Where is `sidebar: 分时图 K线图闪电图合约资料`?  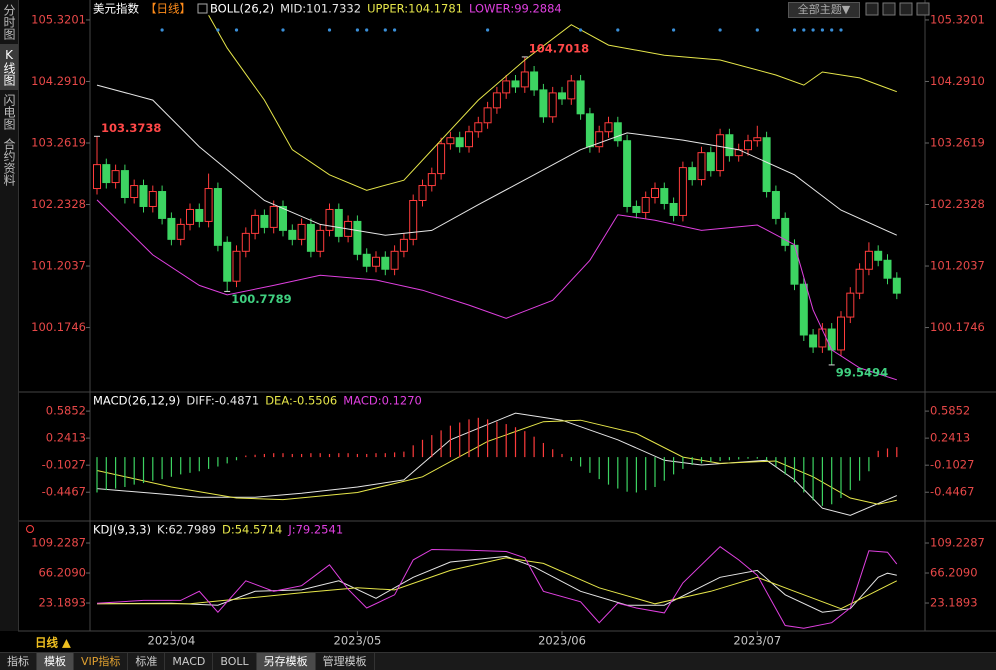
sidebar: 分时图 K线图闪电图合约资料 is located at coordinates (9, 315).